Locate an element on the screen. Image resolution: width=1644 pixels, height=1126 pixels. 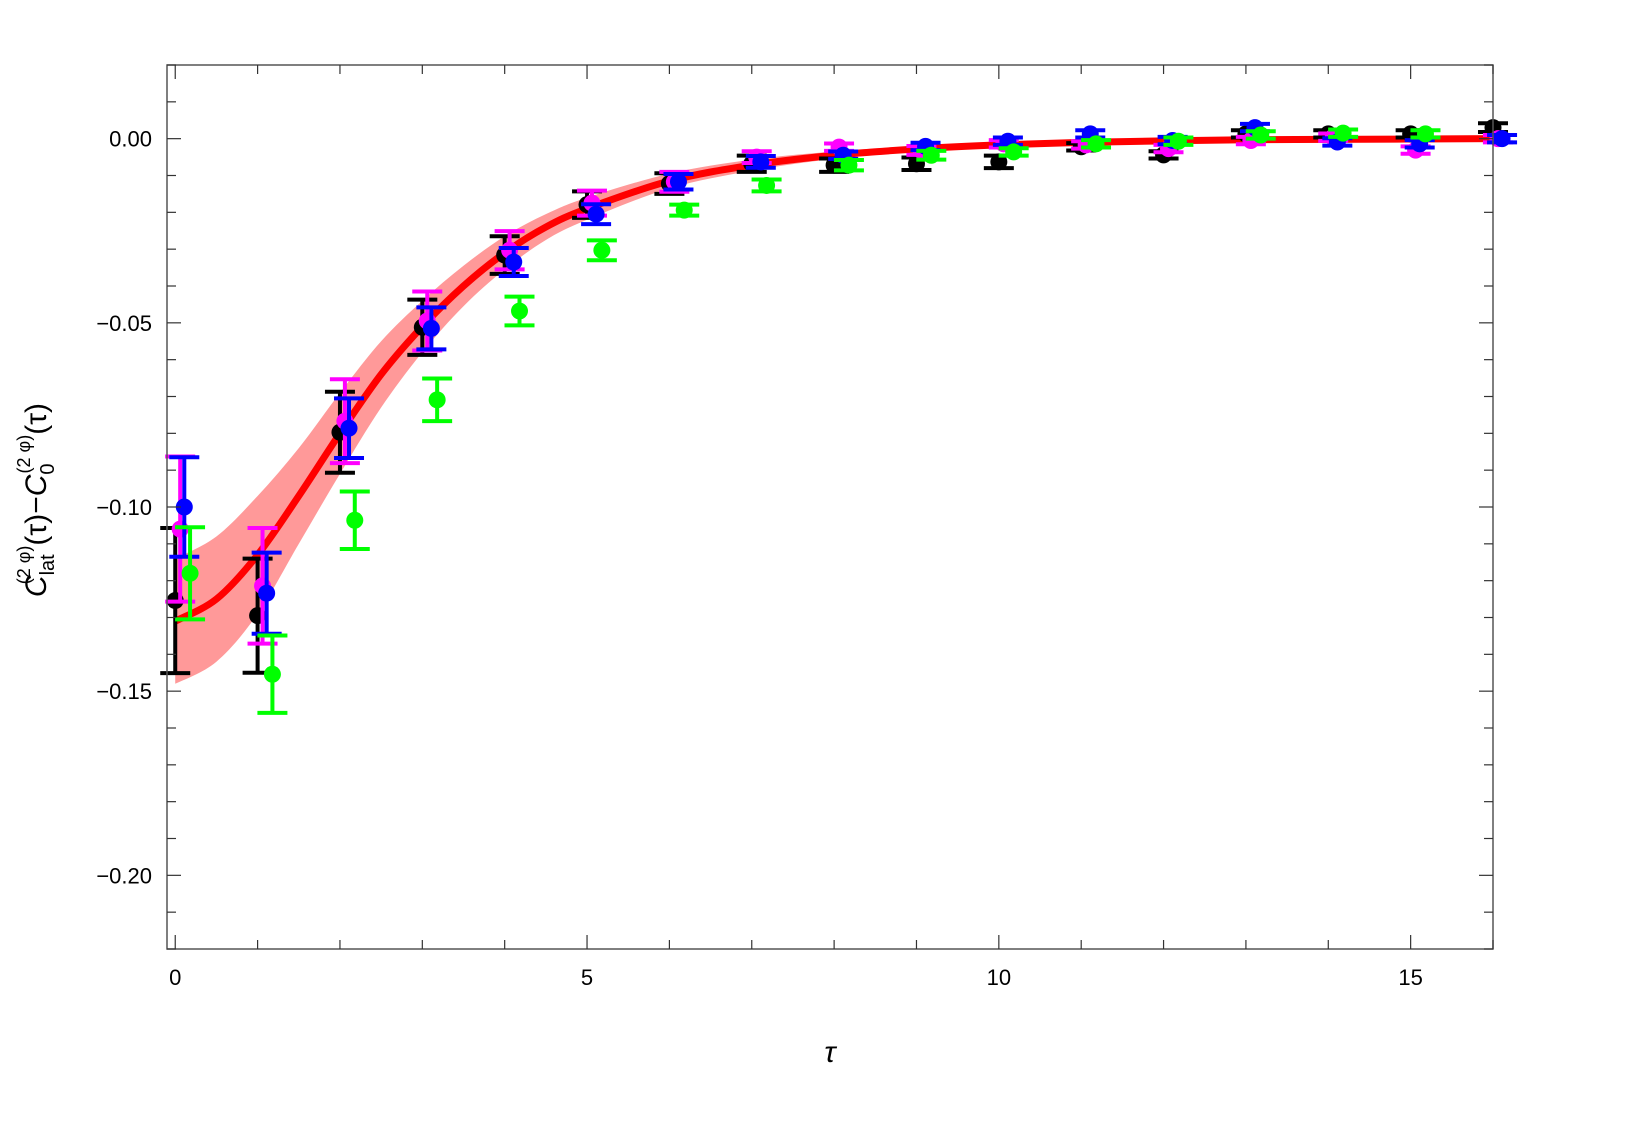
x-tick-label: 15 is located at coordinates (1410, 977).